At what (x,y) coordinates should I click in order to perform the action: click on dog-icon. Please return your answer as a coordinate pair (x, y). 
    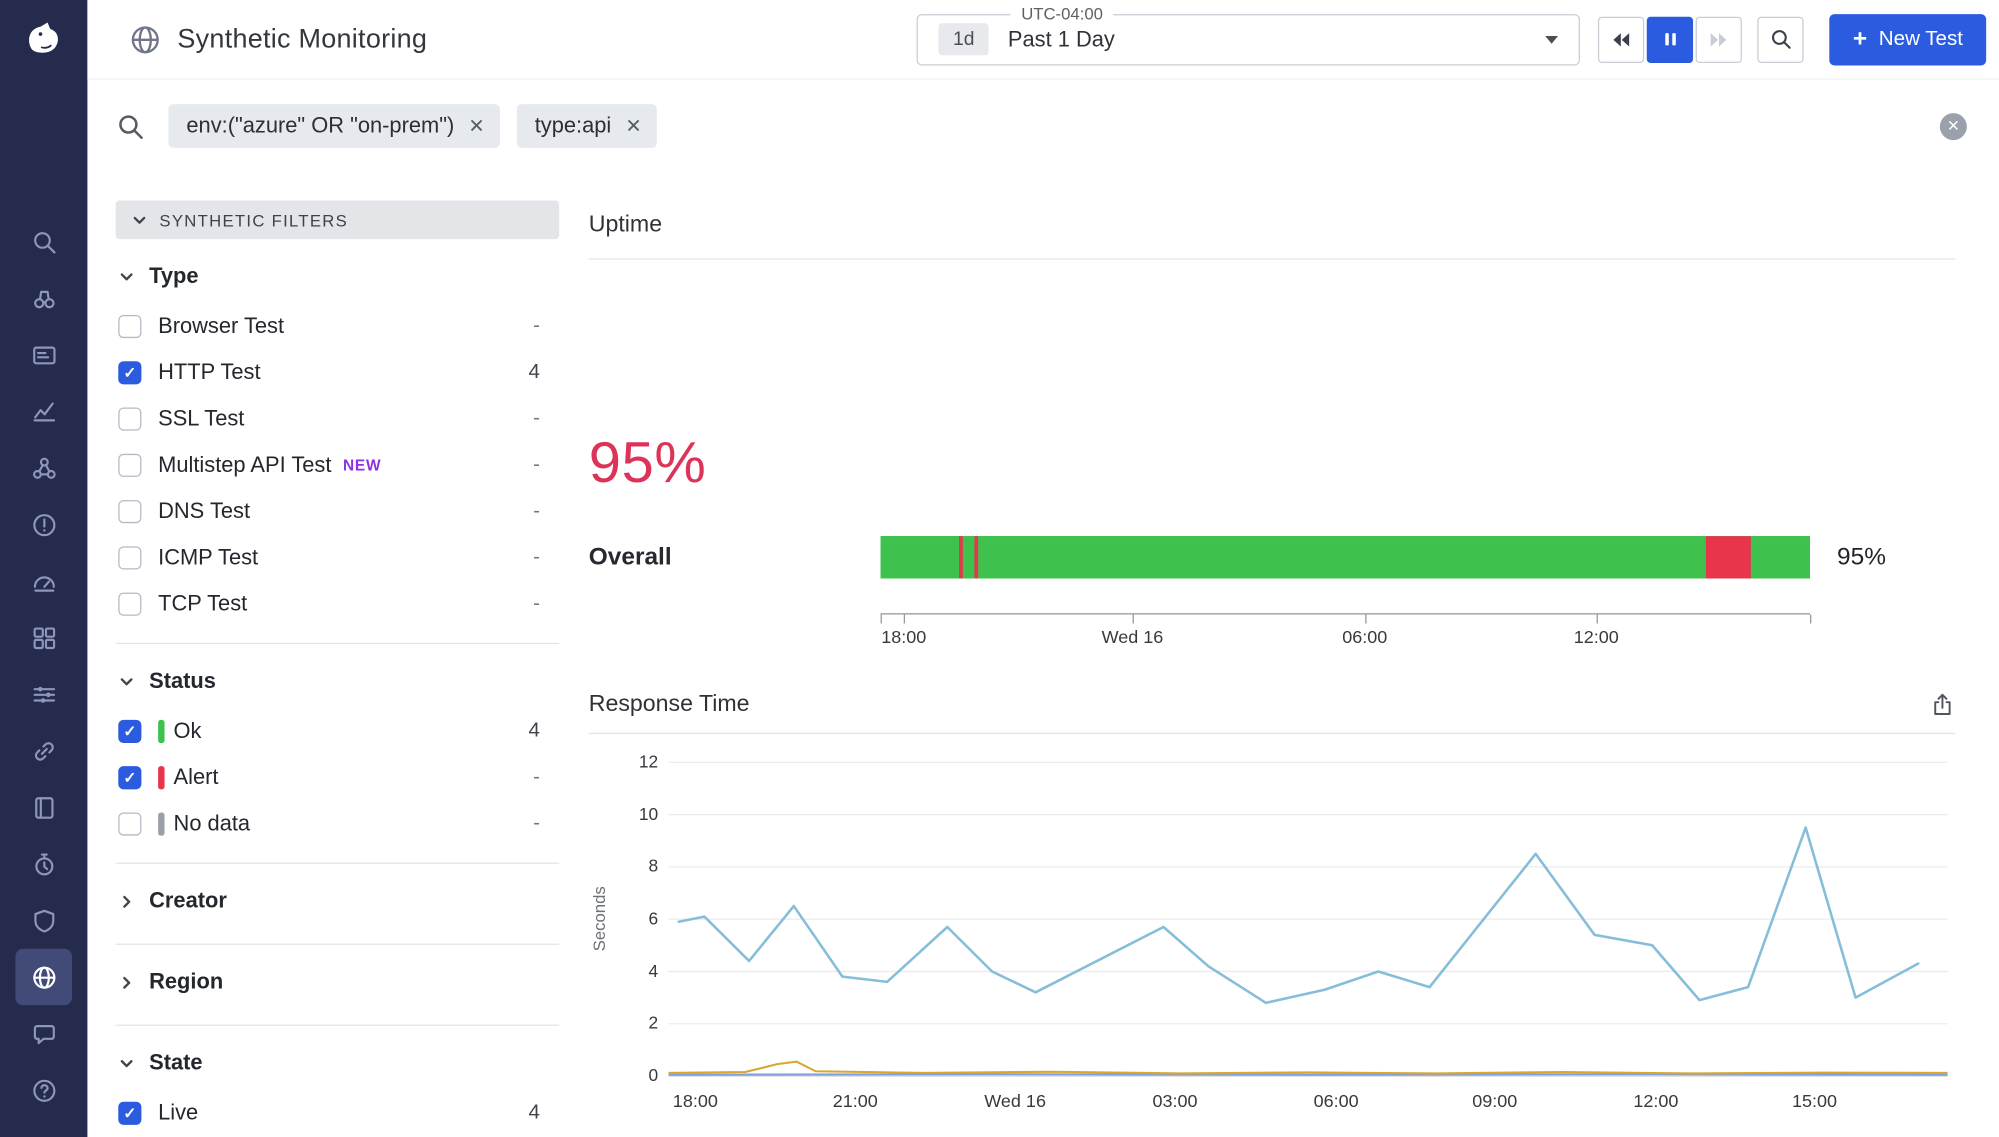
    Looking at the image, I should click on (43, 37).